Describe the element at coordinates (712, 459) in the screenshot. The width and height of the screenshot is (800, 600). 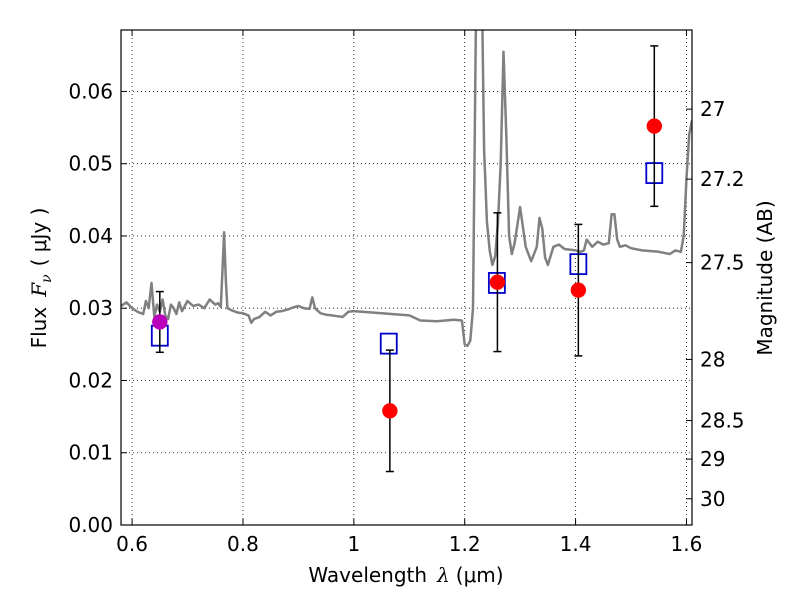
I see `mag-tick-label: 29` at that location.